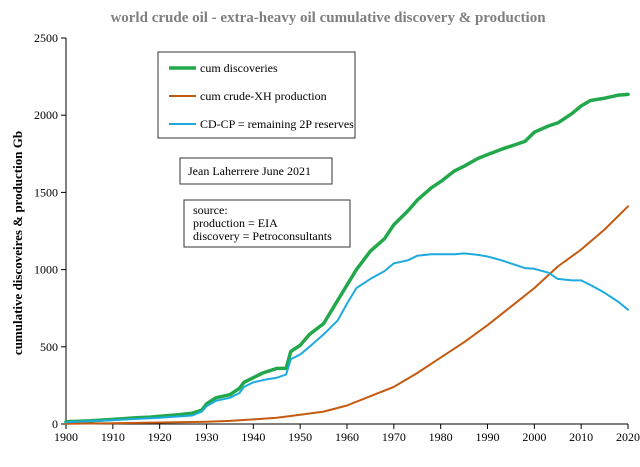 The height and width of the screenshot is (467, 640). Describe the element at coordinates (347, 437) in the screenshot. I see `x-tick-label: 1960` at that location.